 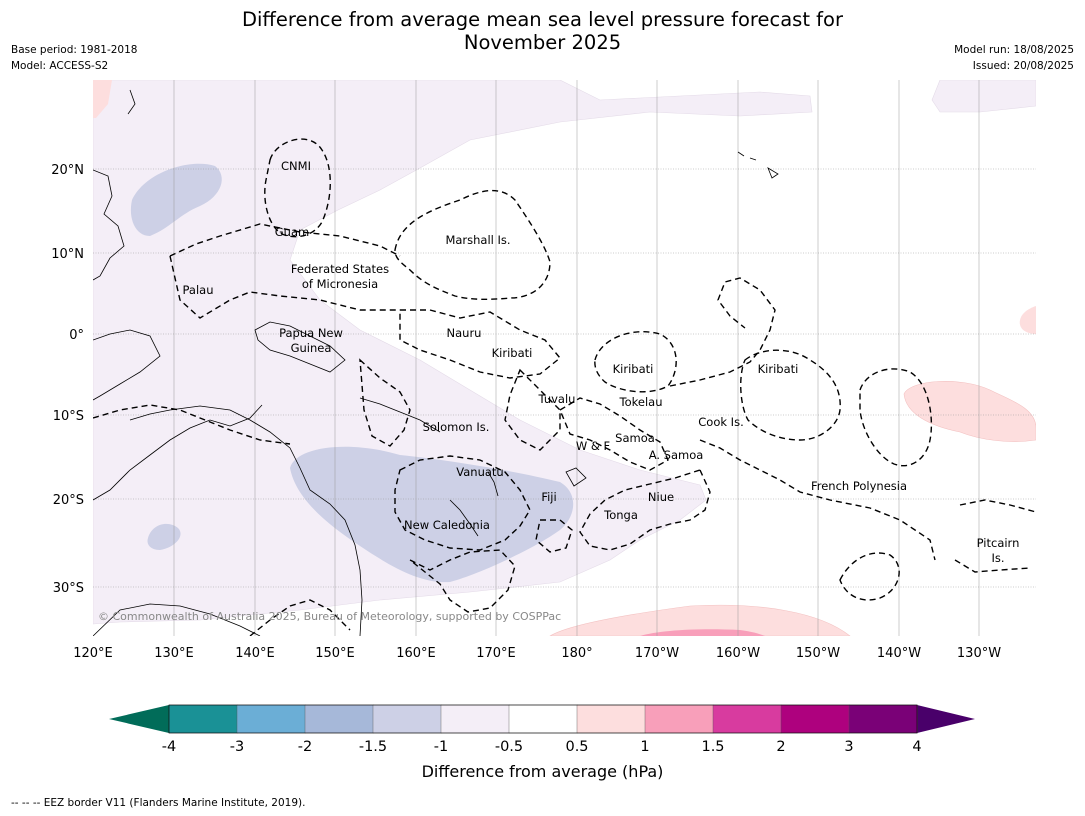 What do you see at coordinates (432, 514) in the screenshot?
I see `anomaly-region-negative-coral-sea` at bounding box center [432, 514].